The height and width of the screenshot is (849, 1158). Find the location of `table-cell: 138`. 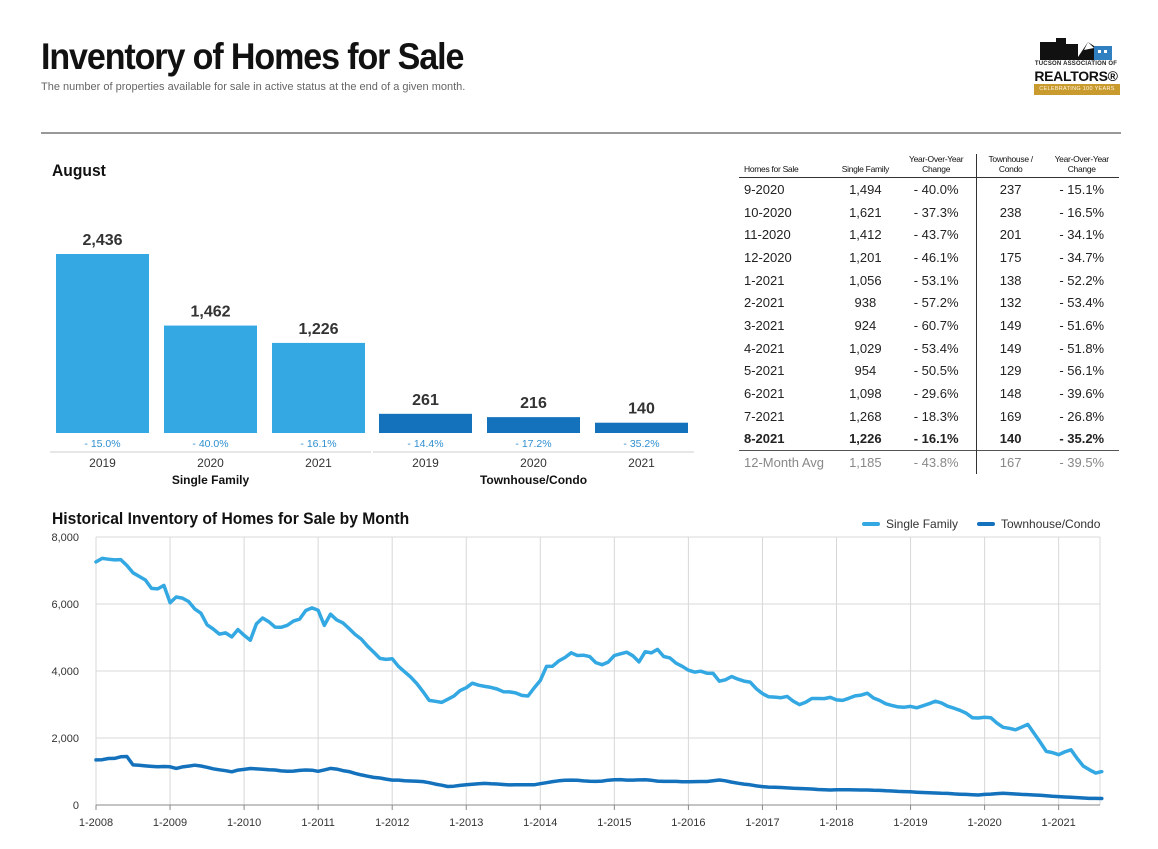

table-cell: 138 is located at coordinates (1010, 280).